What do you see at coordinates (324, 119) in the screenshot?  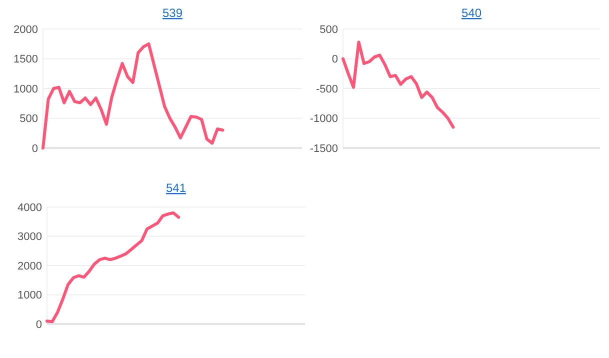 I see `y-tick-label: -1000` at bounding box center [324, 119].